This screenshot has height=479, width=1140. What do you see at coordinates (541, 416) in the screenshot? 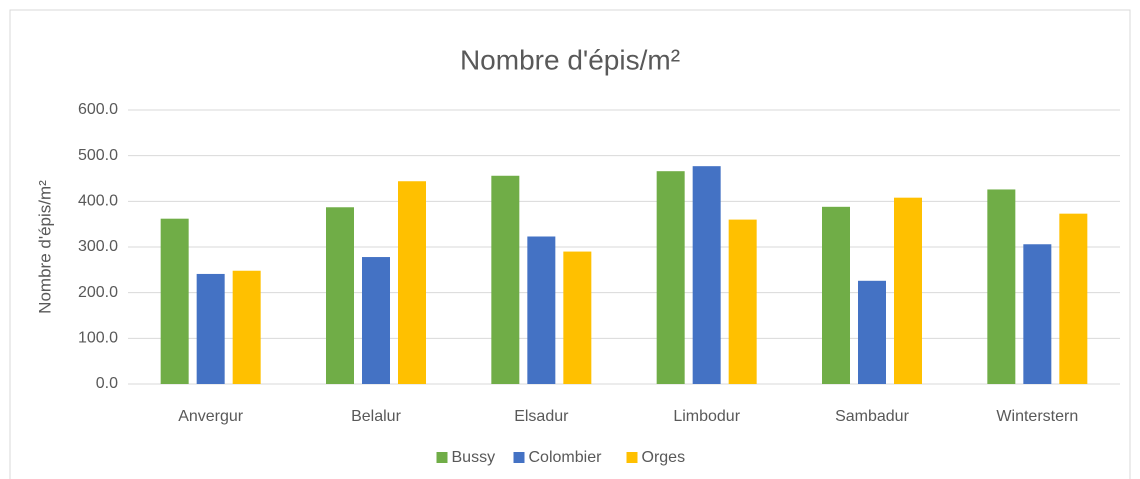
I see `x-tick-label: Elsadur` at bounding box center [541, 416].